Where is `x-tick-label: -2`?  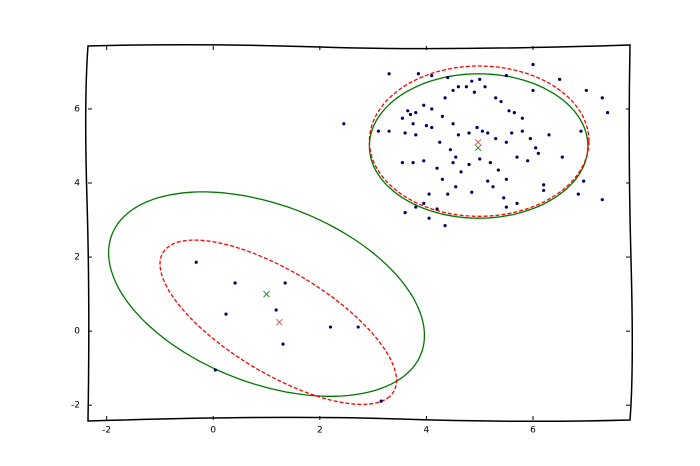 x-tick-label: -2 is located at coordinates (106, 431).